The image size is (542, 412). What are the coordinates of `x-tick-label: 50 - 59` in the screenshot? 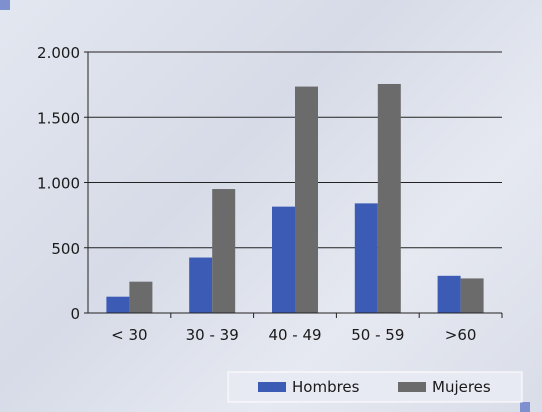 It's located at (377, 335).